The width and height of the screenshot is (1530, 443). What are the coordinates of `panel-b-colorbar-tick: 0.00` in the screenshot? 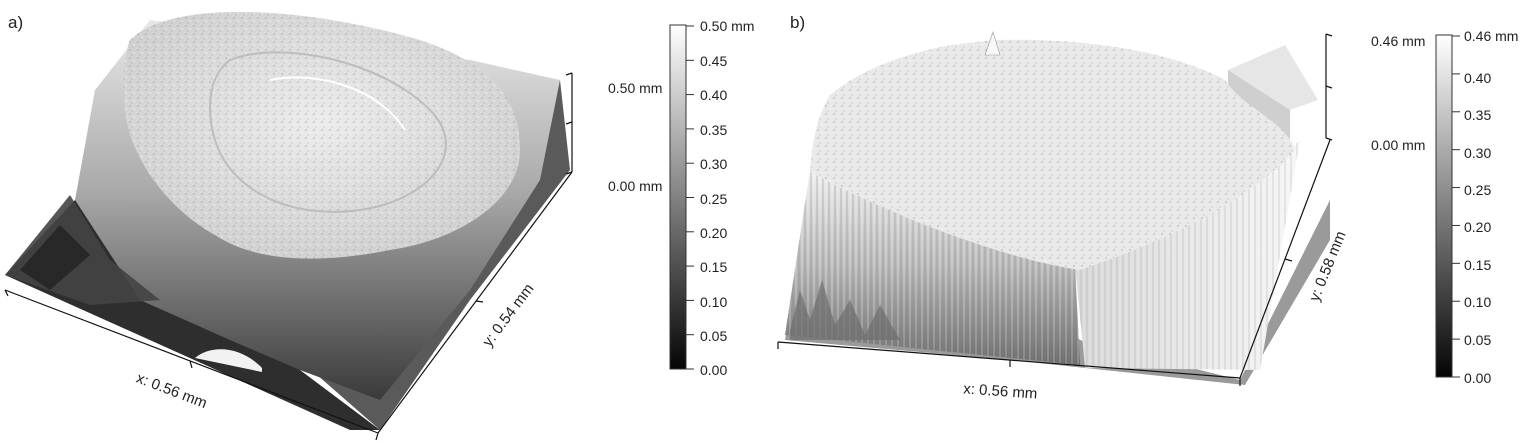 It's located at (1477, 378).